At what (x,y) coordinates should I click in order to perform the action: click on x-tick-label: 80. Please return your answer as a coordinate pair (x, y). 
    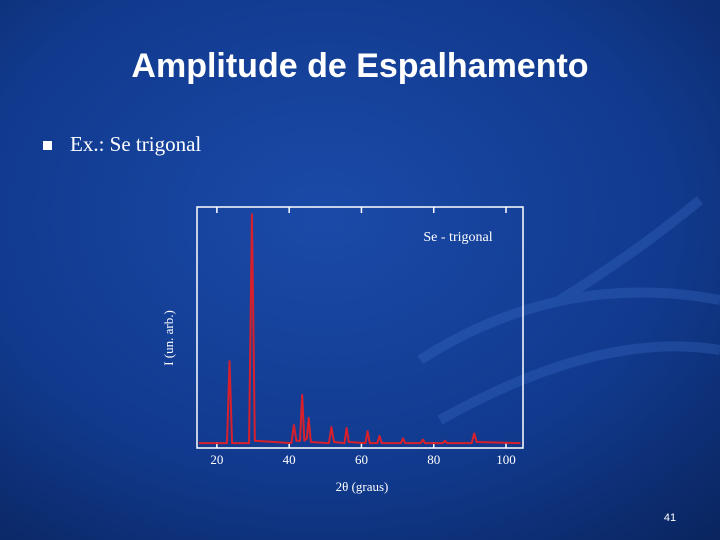
    Looking at the image, I should click on (433, 459).